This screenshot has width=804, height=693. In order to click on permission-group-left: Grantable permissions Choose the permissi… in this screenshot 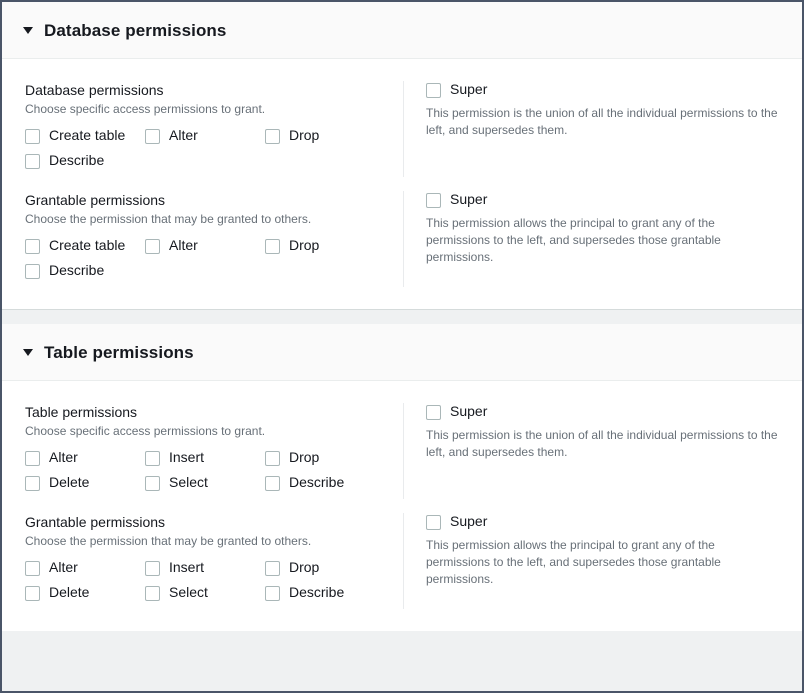, I will do `click(202, 561)`.